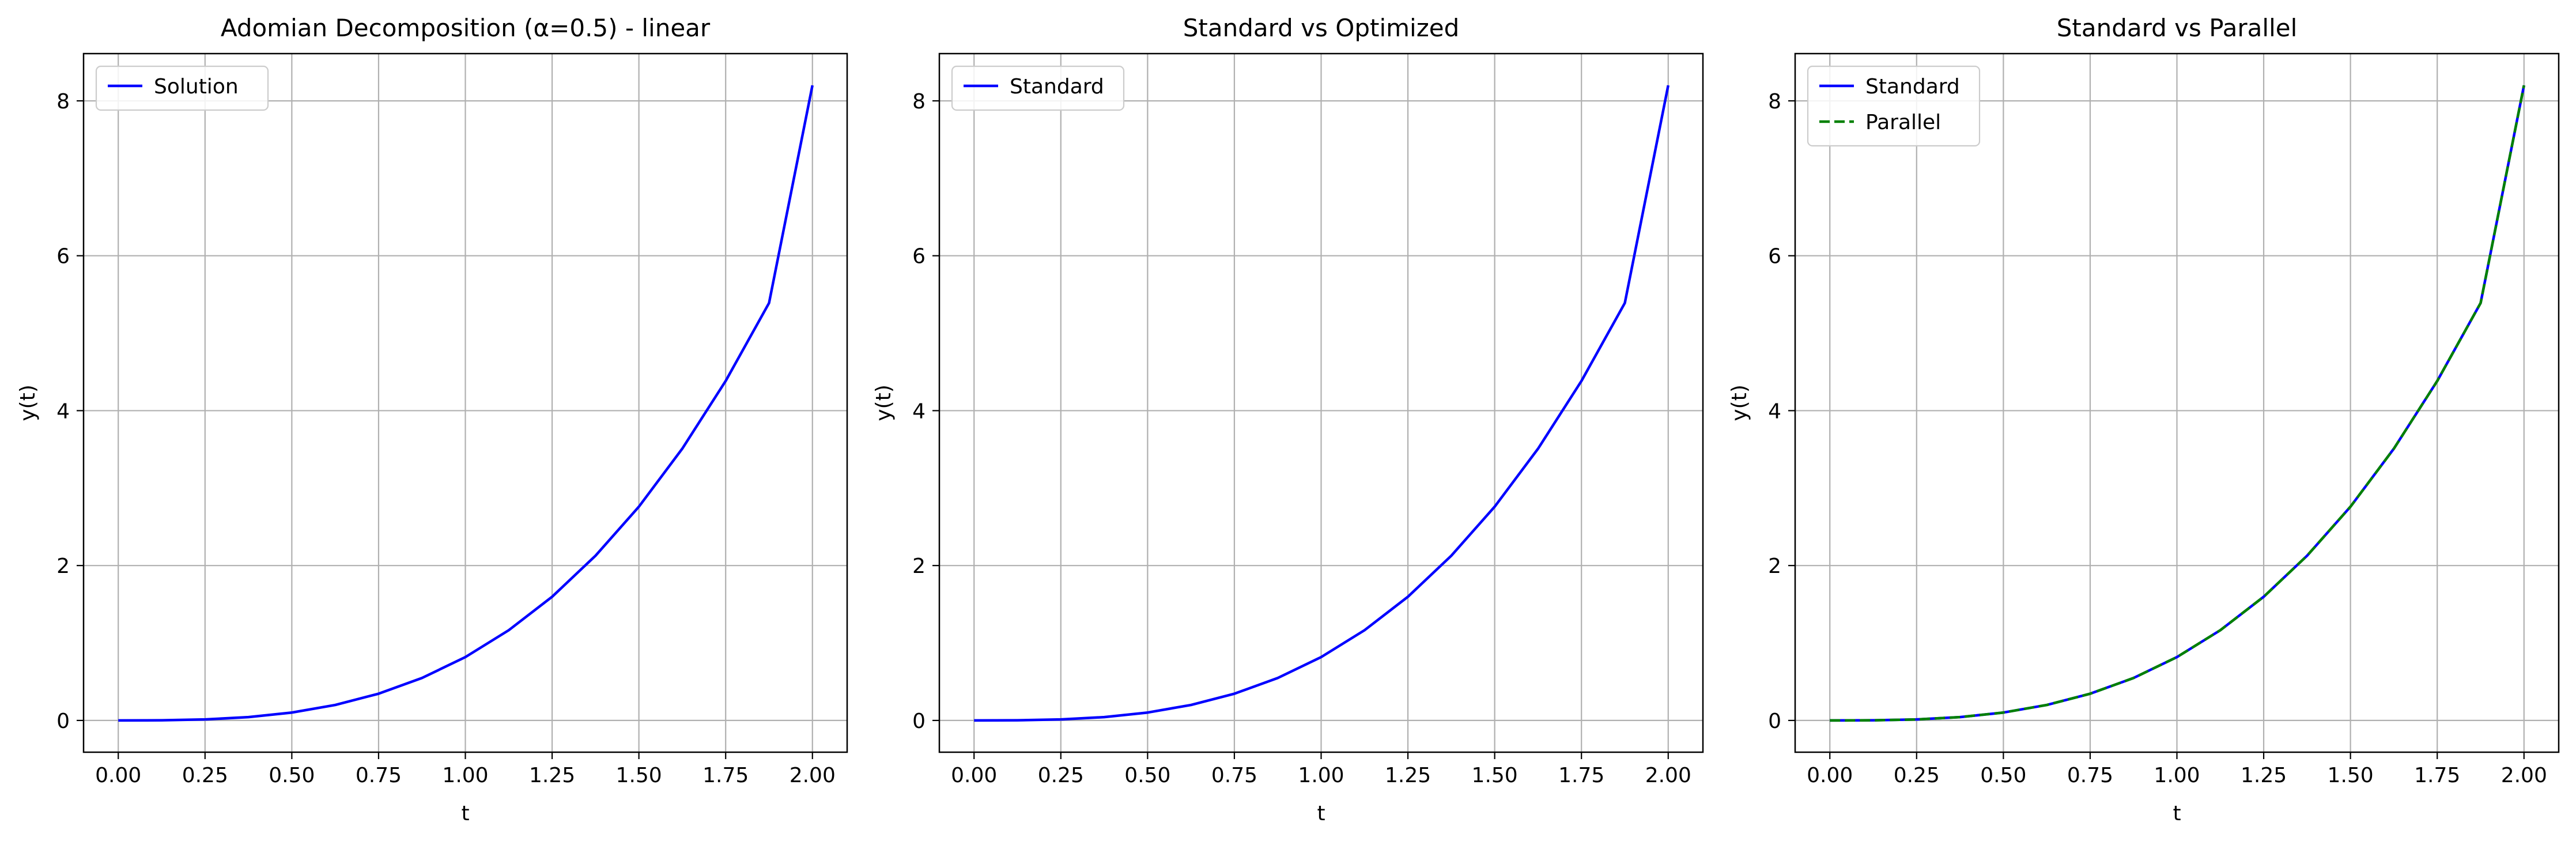 The image size is (2576, 845). I want to click on chart-title: Adomian Decomposition (α=0.5) - linear, so click(466, 28).